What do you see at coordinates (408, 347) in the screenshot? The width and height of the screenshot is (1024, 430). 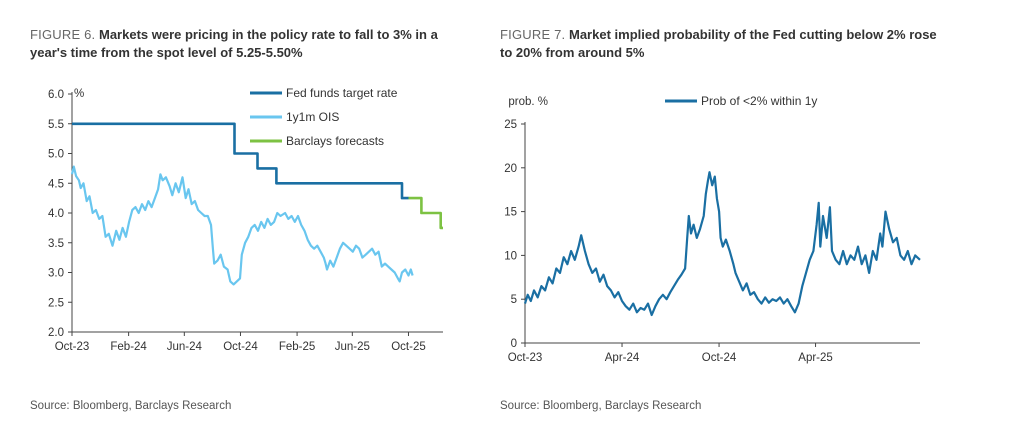 I see `figure-6-x-tick-label: Oct-25` at bounding box center [408, 347].